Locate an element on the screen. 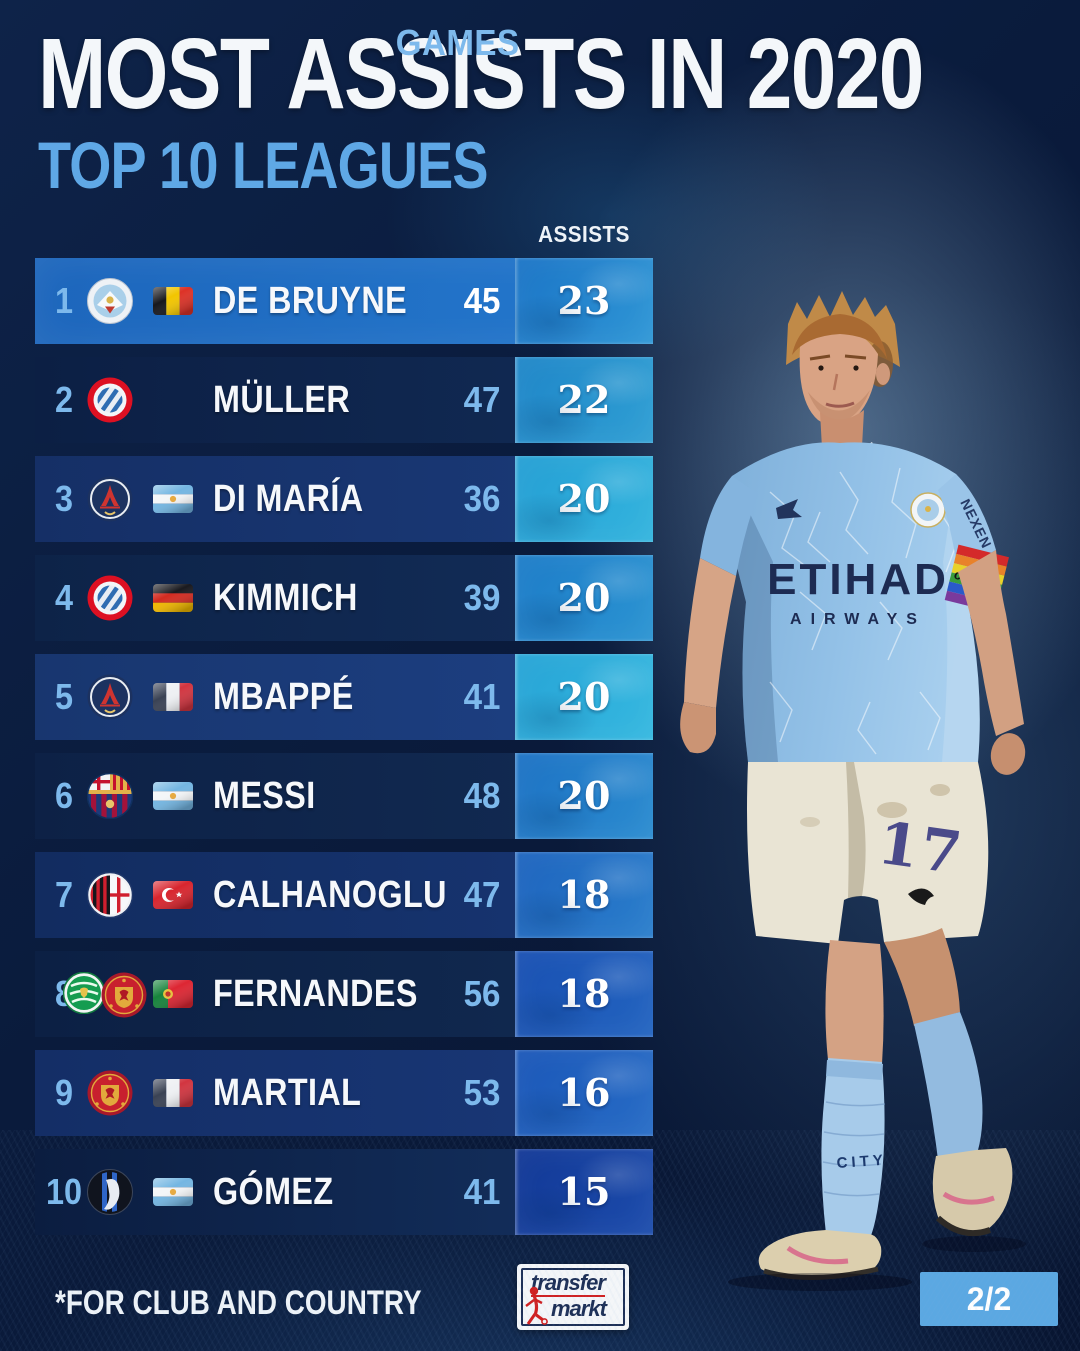 The height and width of the screenshot is (1351, 1080). footnote: *FOR CLUB AND COUNTRY is located at coordinates (238, 1303).